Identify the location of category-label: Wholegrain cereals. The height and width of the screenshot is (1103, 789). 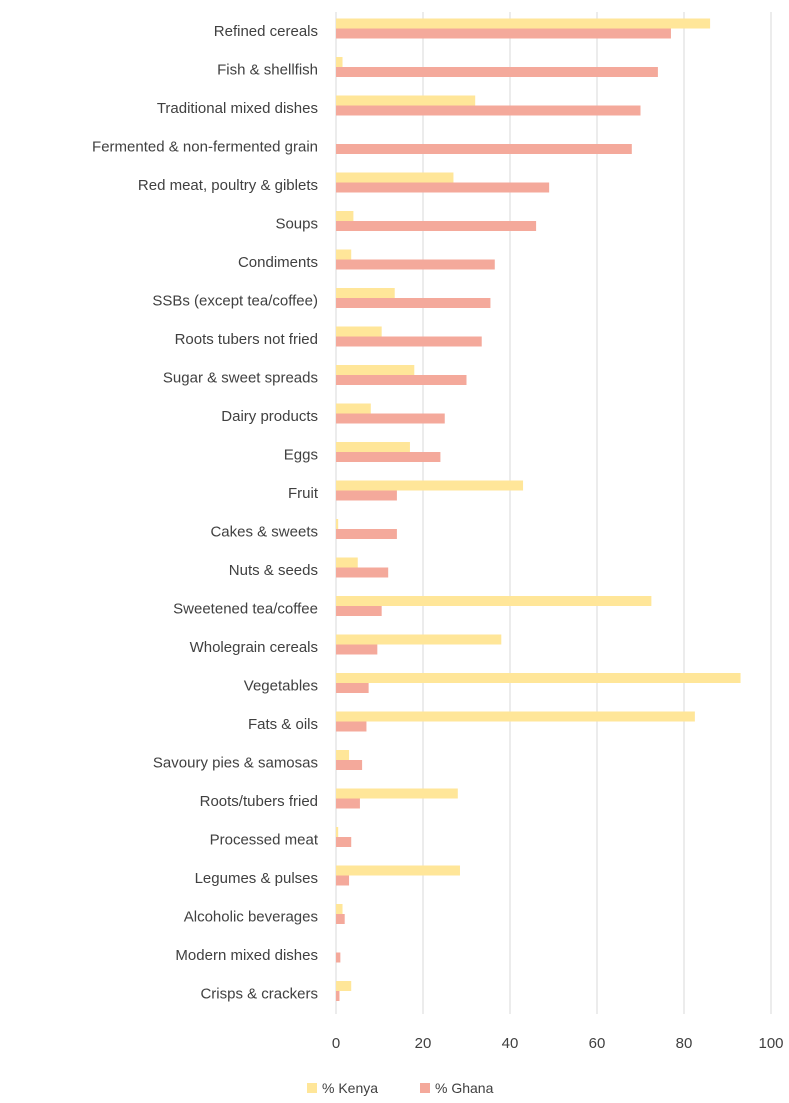
(254, 647).